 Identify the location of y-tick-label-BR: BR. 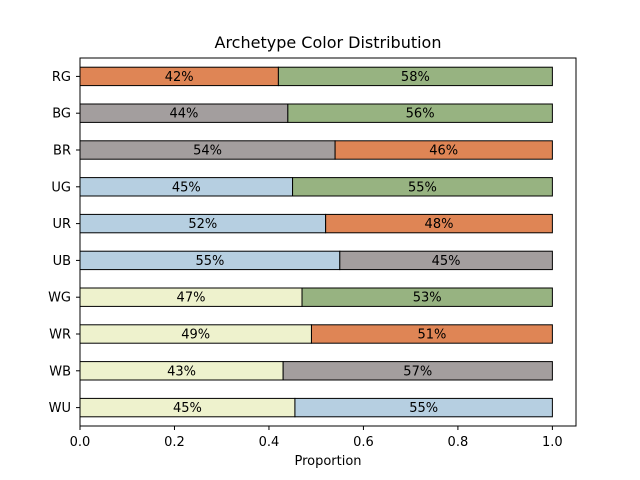
(62, 151).